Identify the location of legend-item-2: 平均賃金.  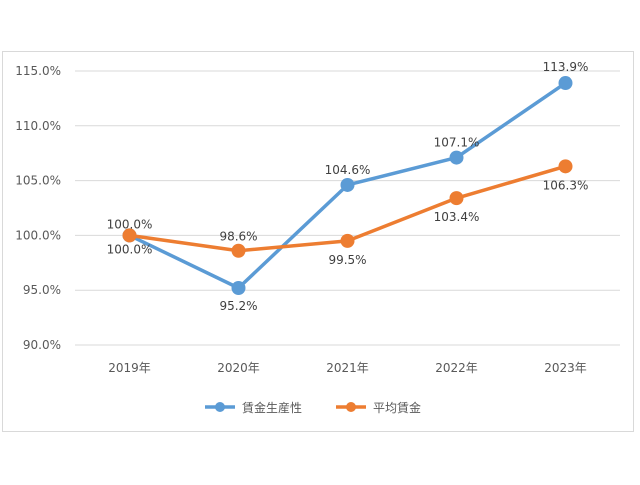
(378, 407).